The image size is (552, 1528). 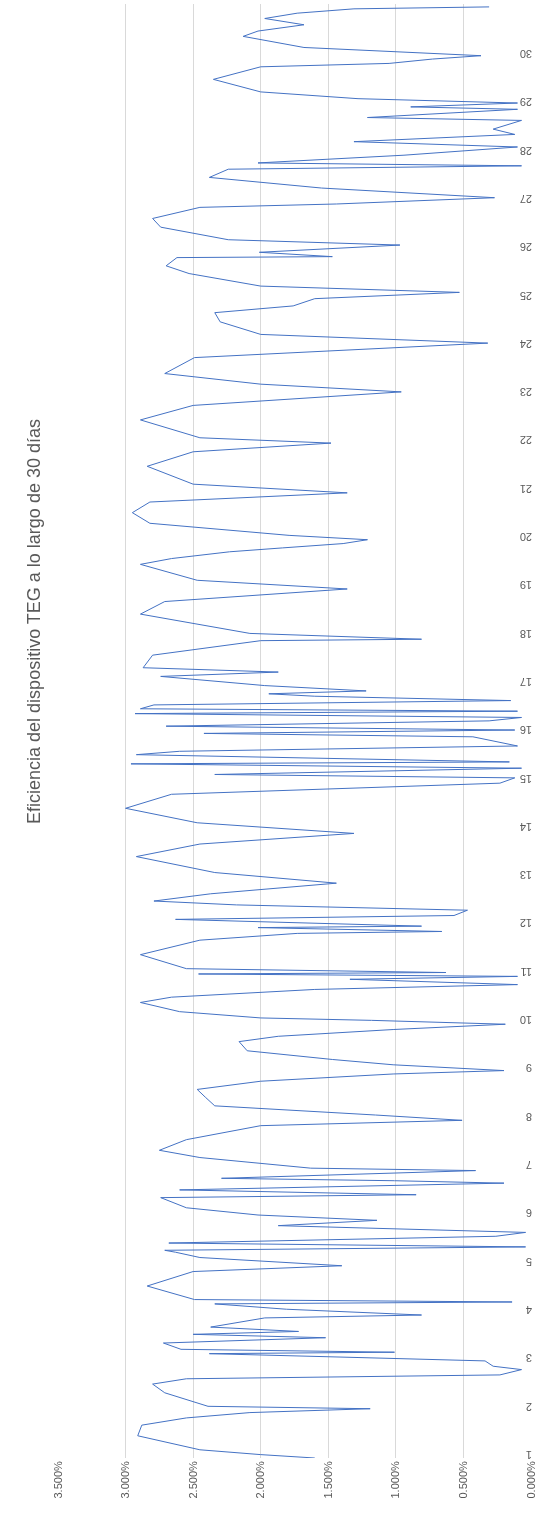 I want to click on y-tick-label: 6, so click(x=528, y=1213).